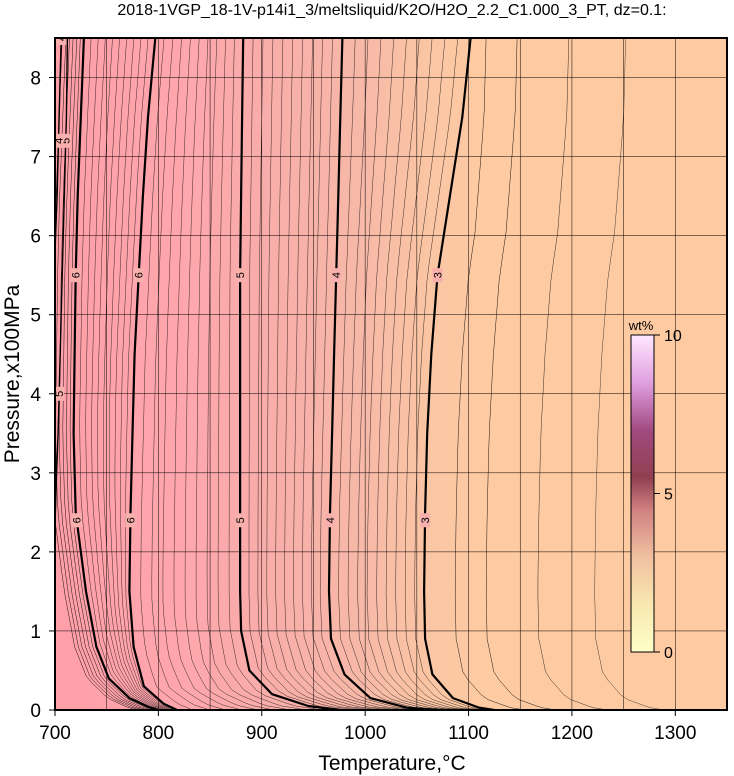 The height and width of the screenshot is (776, 734). I want to click on y-axis-ticks: 0 1 2 3 4 5 6 7 8, so click(42, 395).